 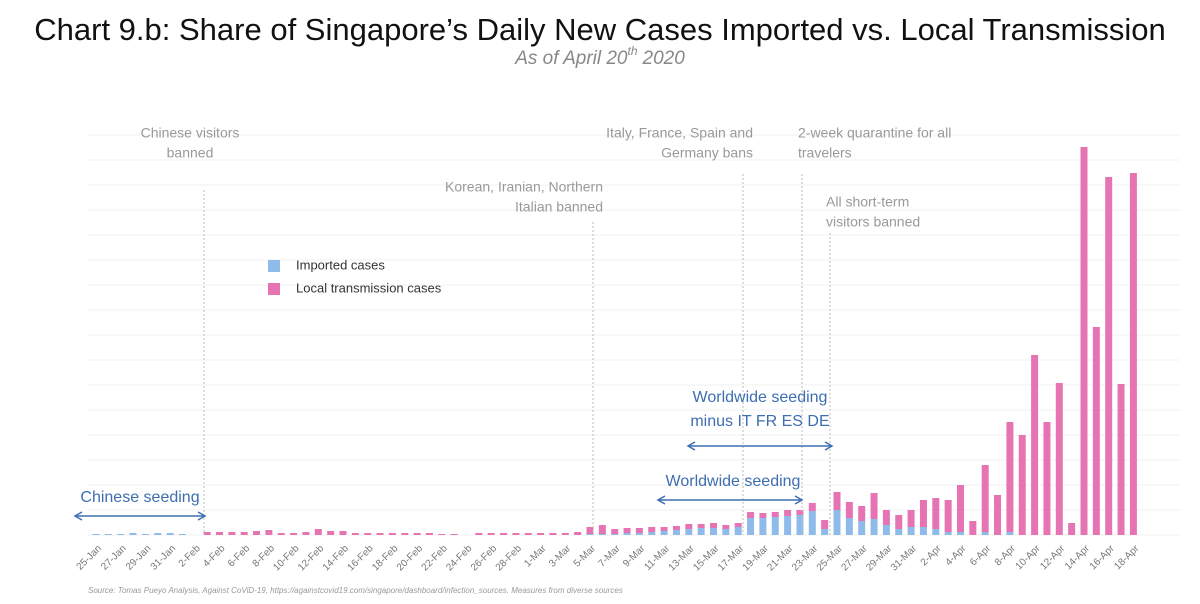 What do you see at coordinates (571, 58) in the screenshot?
I see `subtitle-part: As of April 20` at bounding box center [571, 58].